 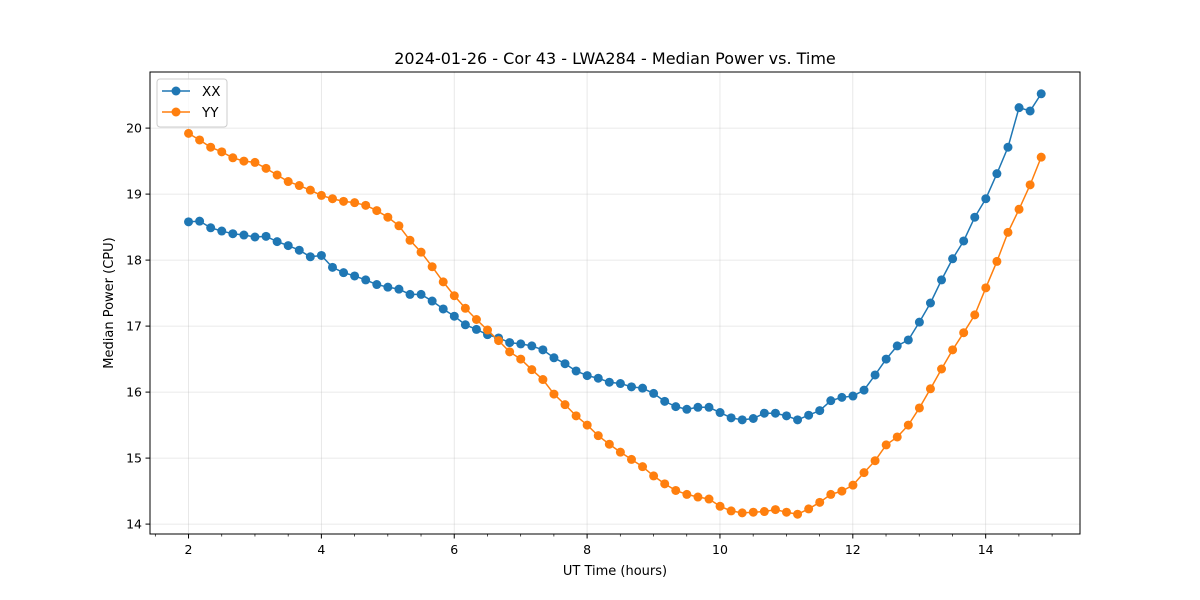 What do you see at coordinates (134, 194) in the screenshot?
I see `y-tick-label: 19` at bounding box center [134, 194].